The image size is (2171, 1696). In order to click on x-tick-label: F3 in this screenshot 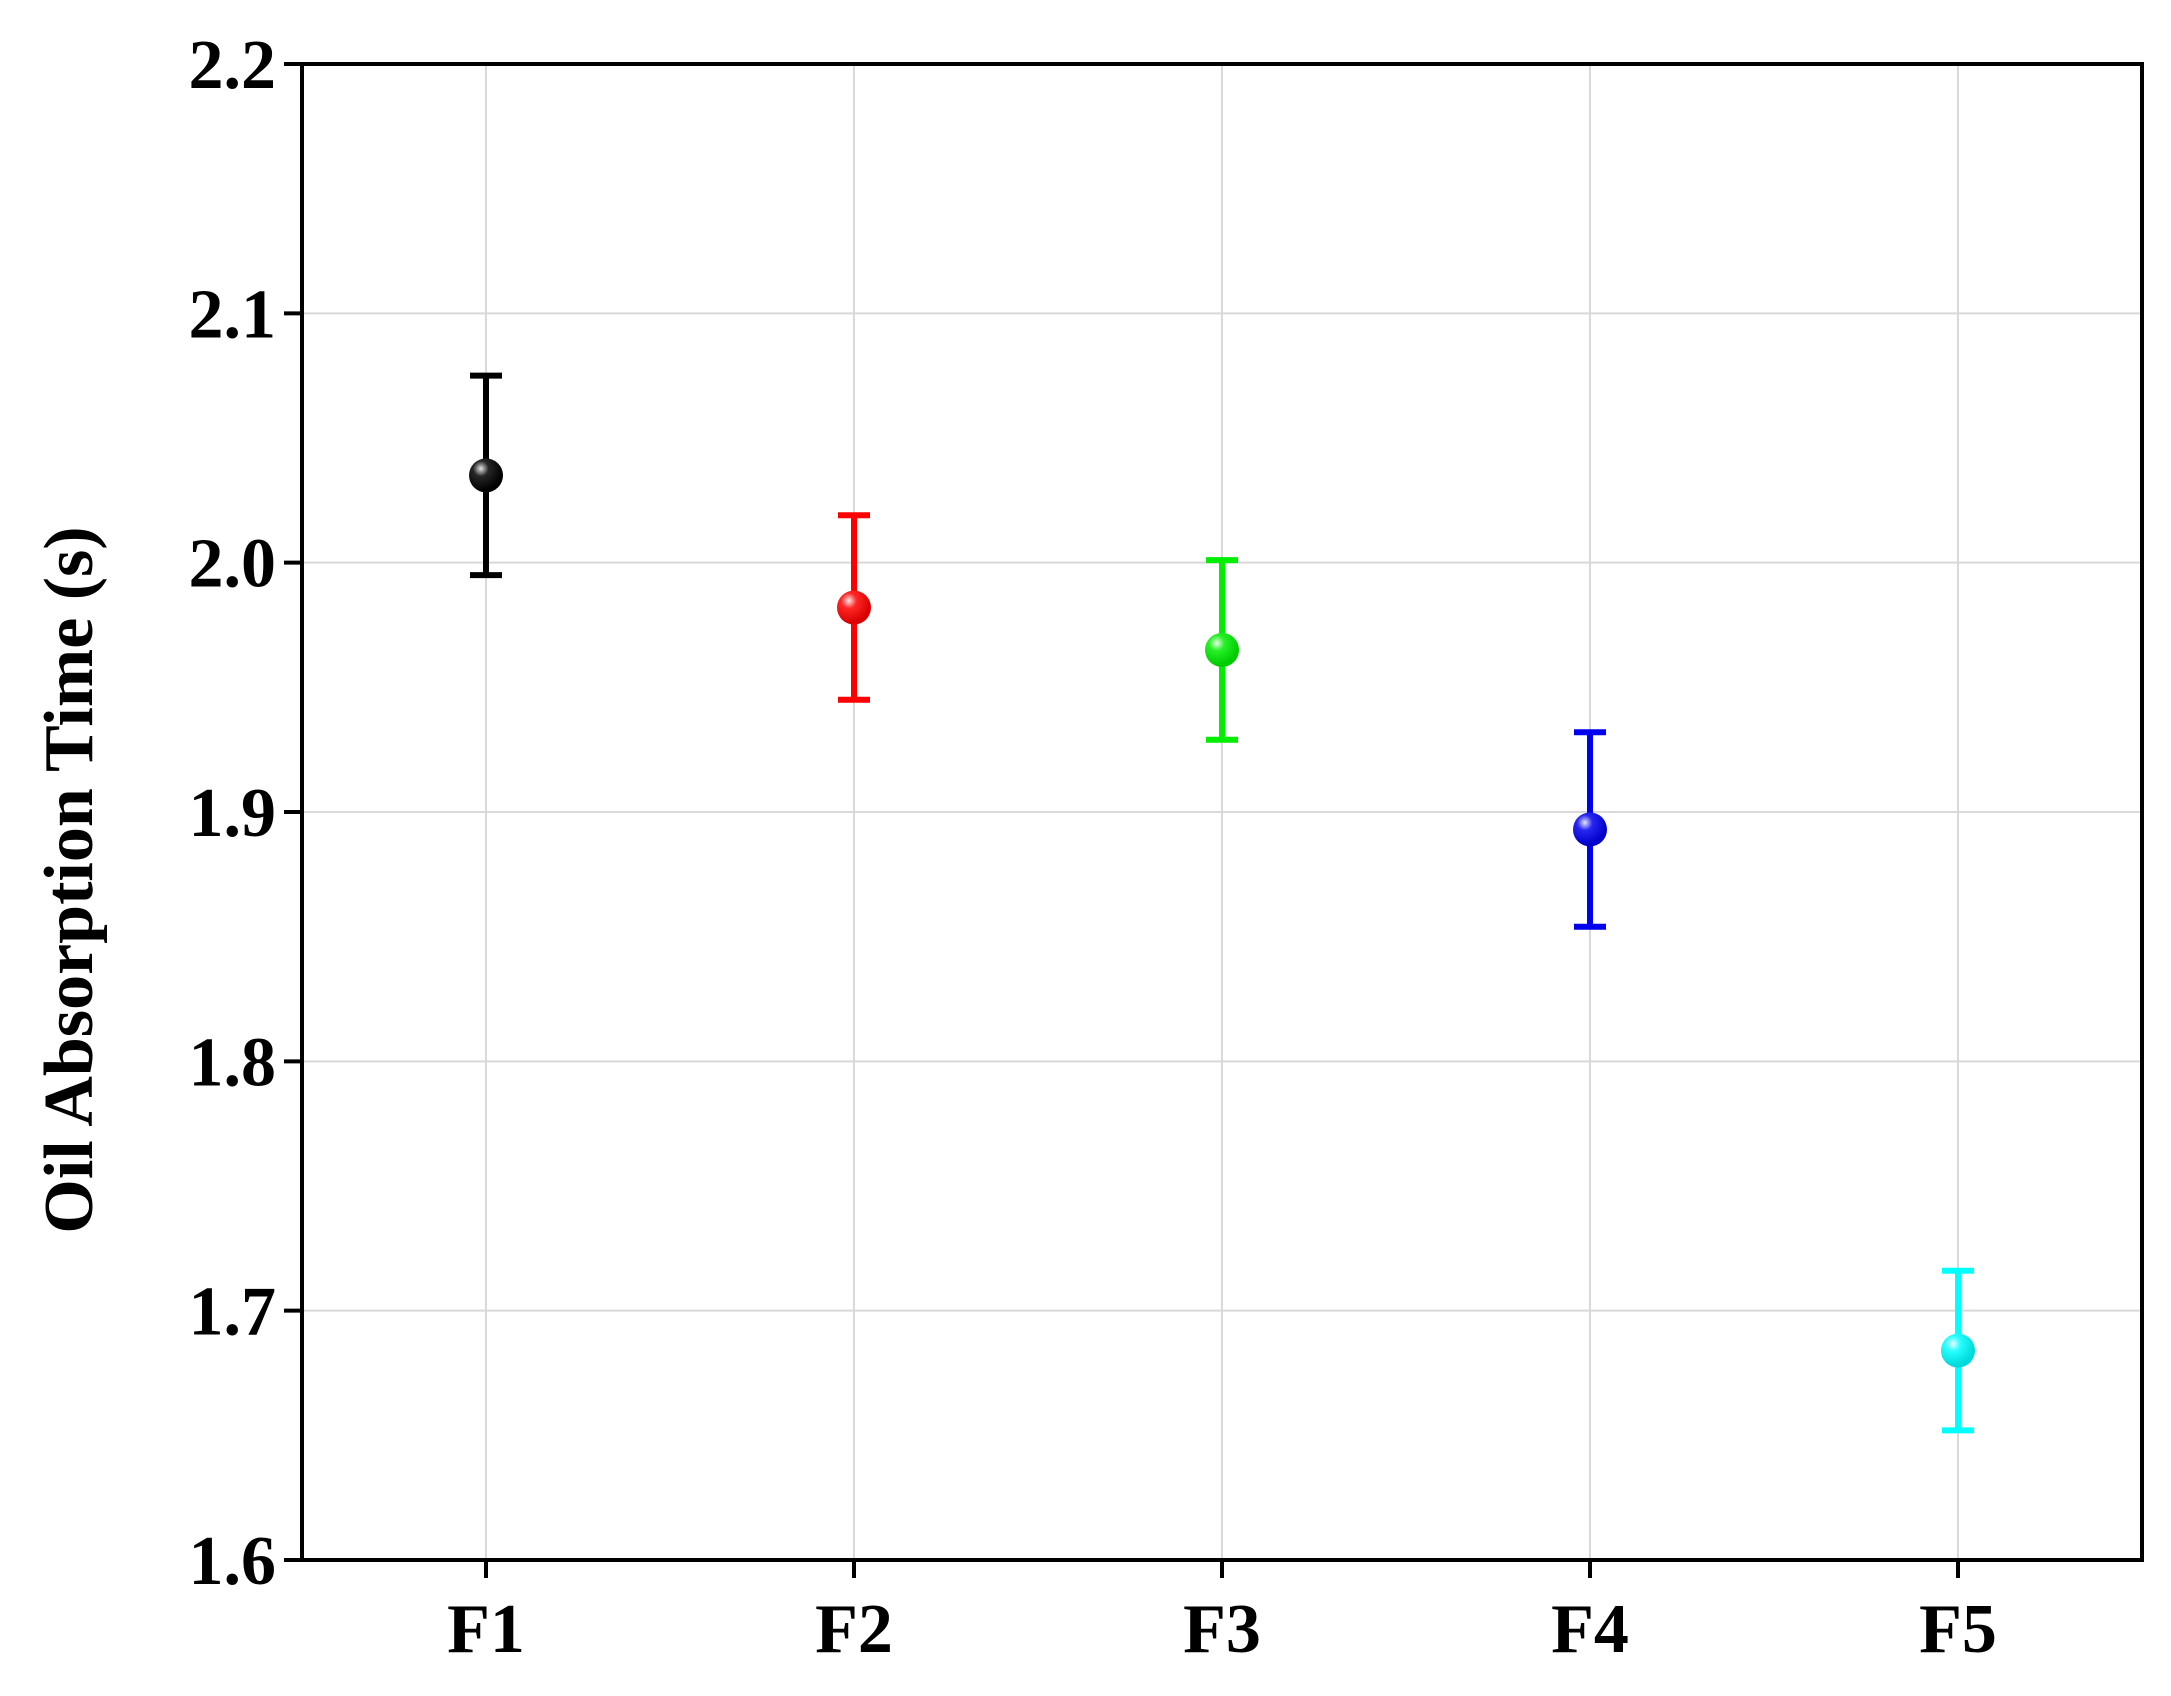, I will do `click(1222, 1629)`.